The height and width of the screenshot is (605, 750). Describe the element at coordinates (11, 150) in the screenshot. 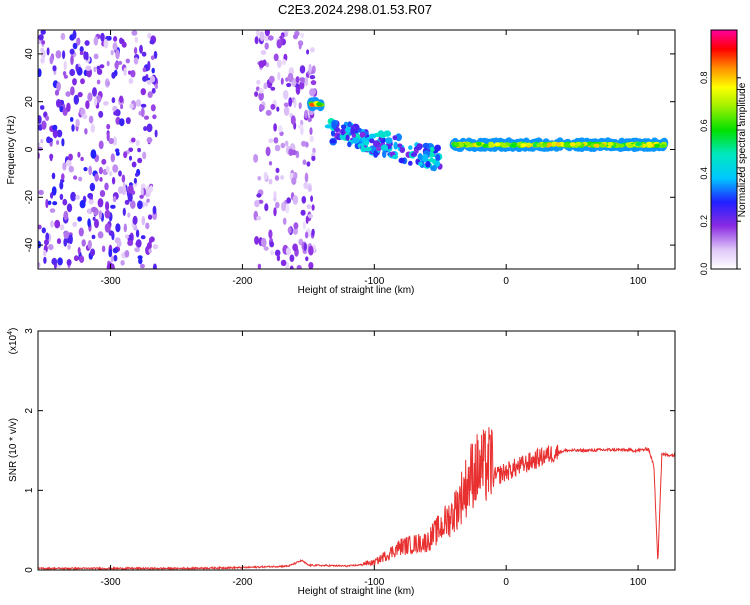

I see `heatmap-y-axis-label: Frequency (Hz)` at that location.